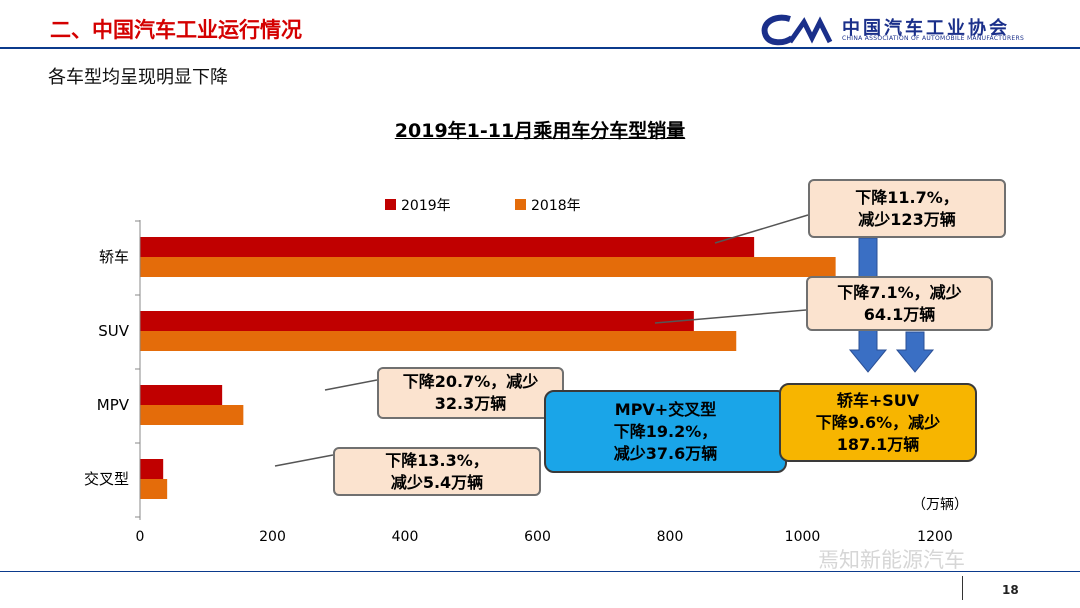 The height and width of the screenshot is (608, 1080). Describe the element at coordinates (891, 560) in the screenshot. I see `watermark: 焉知新能源汽车` at that location.